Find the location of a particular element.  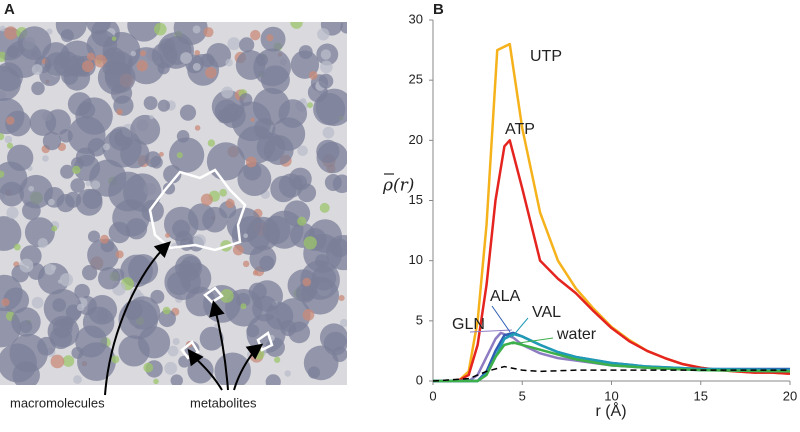

series-label: ATP is located at coordinates (520, 129).